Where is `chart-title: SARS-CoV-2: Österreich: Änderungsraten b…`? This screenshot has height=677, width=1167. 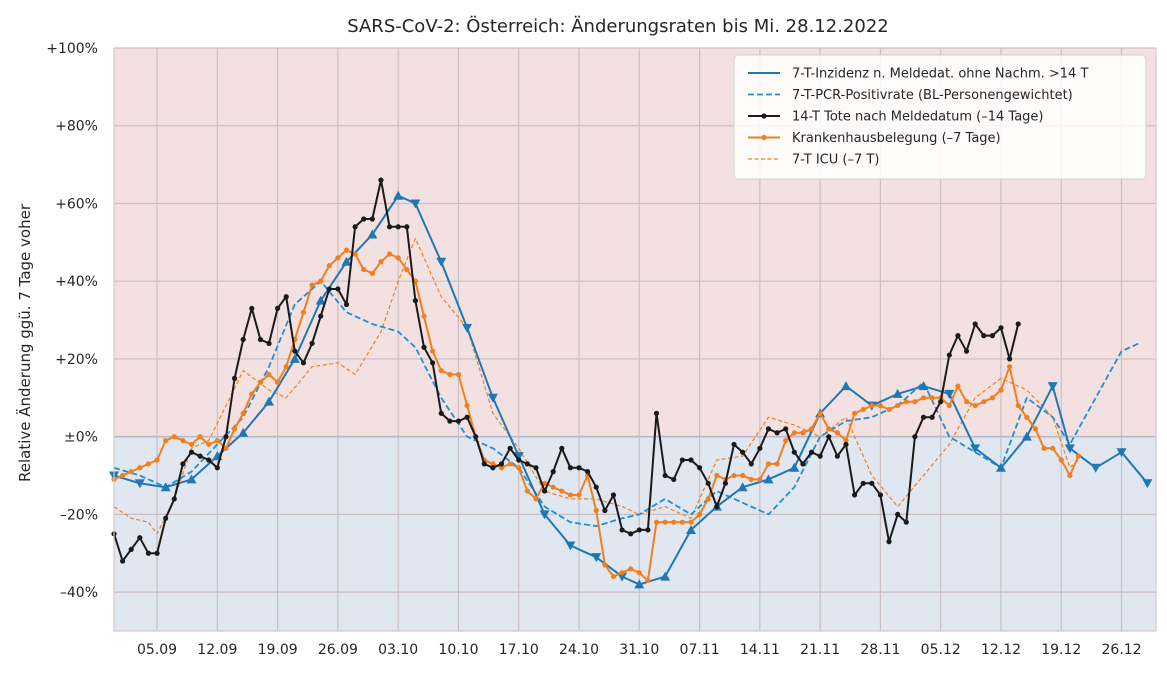 chart-title: SARS-CoV-2: Österreich: Änderungsraten b… is located at coordinates (618, 26).